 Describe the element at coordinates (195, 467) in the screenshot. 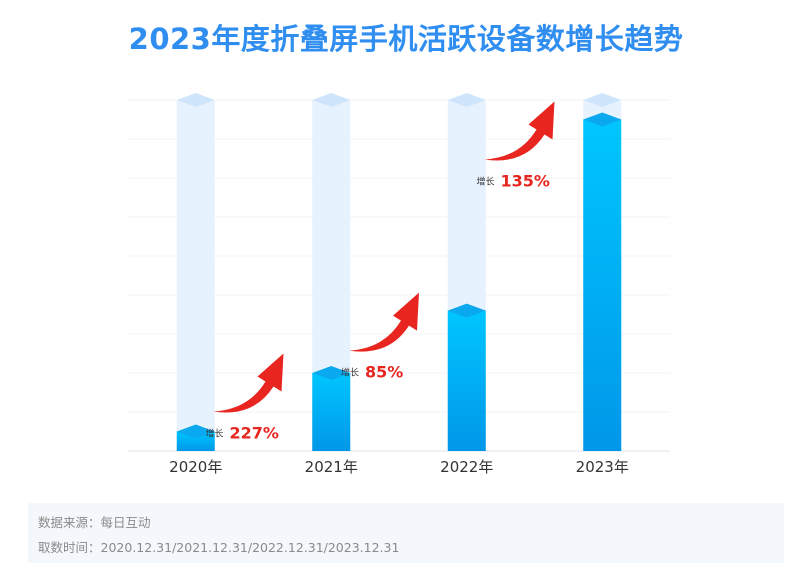

I see `x-tick-label: 2020年` at that location.